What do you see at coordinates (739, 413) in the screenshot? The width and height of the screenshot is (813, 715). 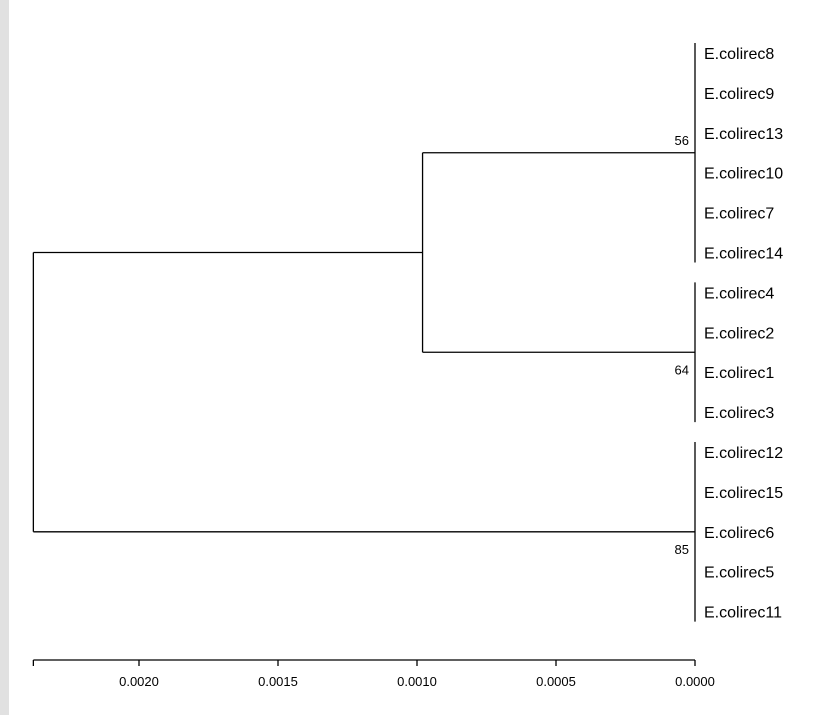 I see `leaf-label: E.colirec3` at bounding box center [739, 413].